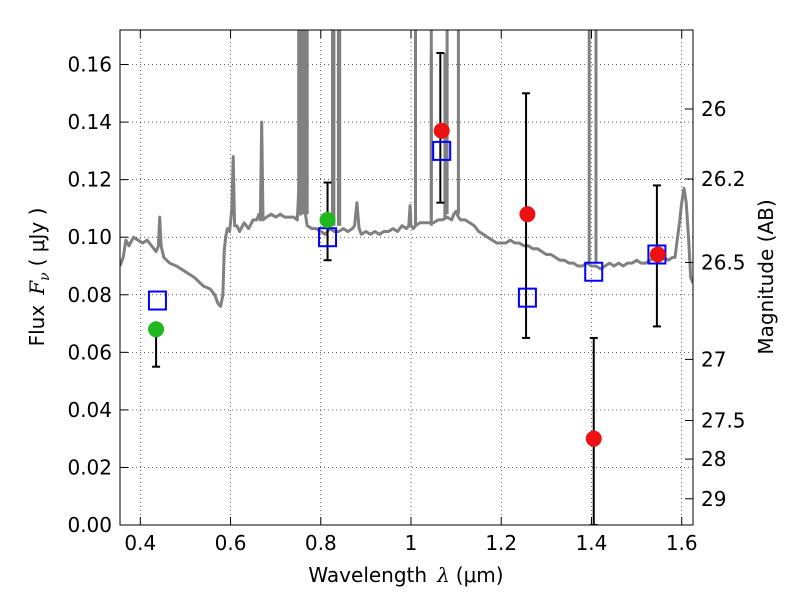 The width and height of the screenshot is (800, 600). What do you see at coordinates (89, 295) in the screenshot?
I see `y-tick-label: 0.08` at bounding box center [89, 295].